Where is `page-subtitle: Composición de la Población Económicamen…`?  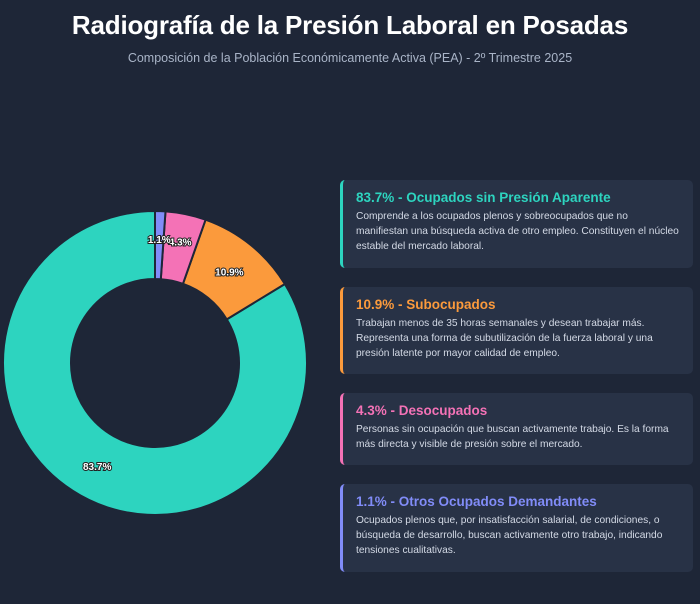 page-subtitle: Composición de la Población Económicamen… is located at coordinates (350, 58).